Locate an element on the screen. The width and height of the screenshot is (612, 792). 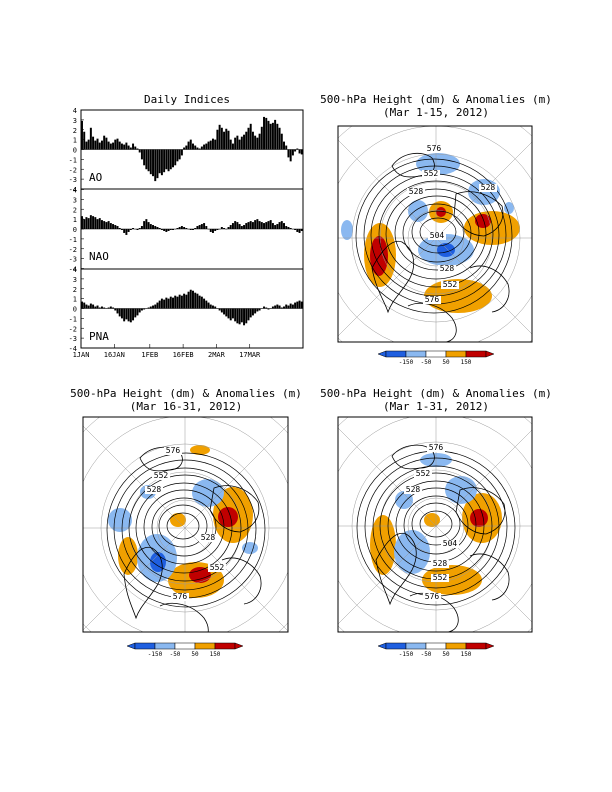
y-tick-label: 2 is located at coordinates (75, 131).